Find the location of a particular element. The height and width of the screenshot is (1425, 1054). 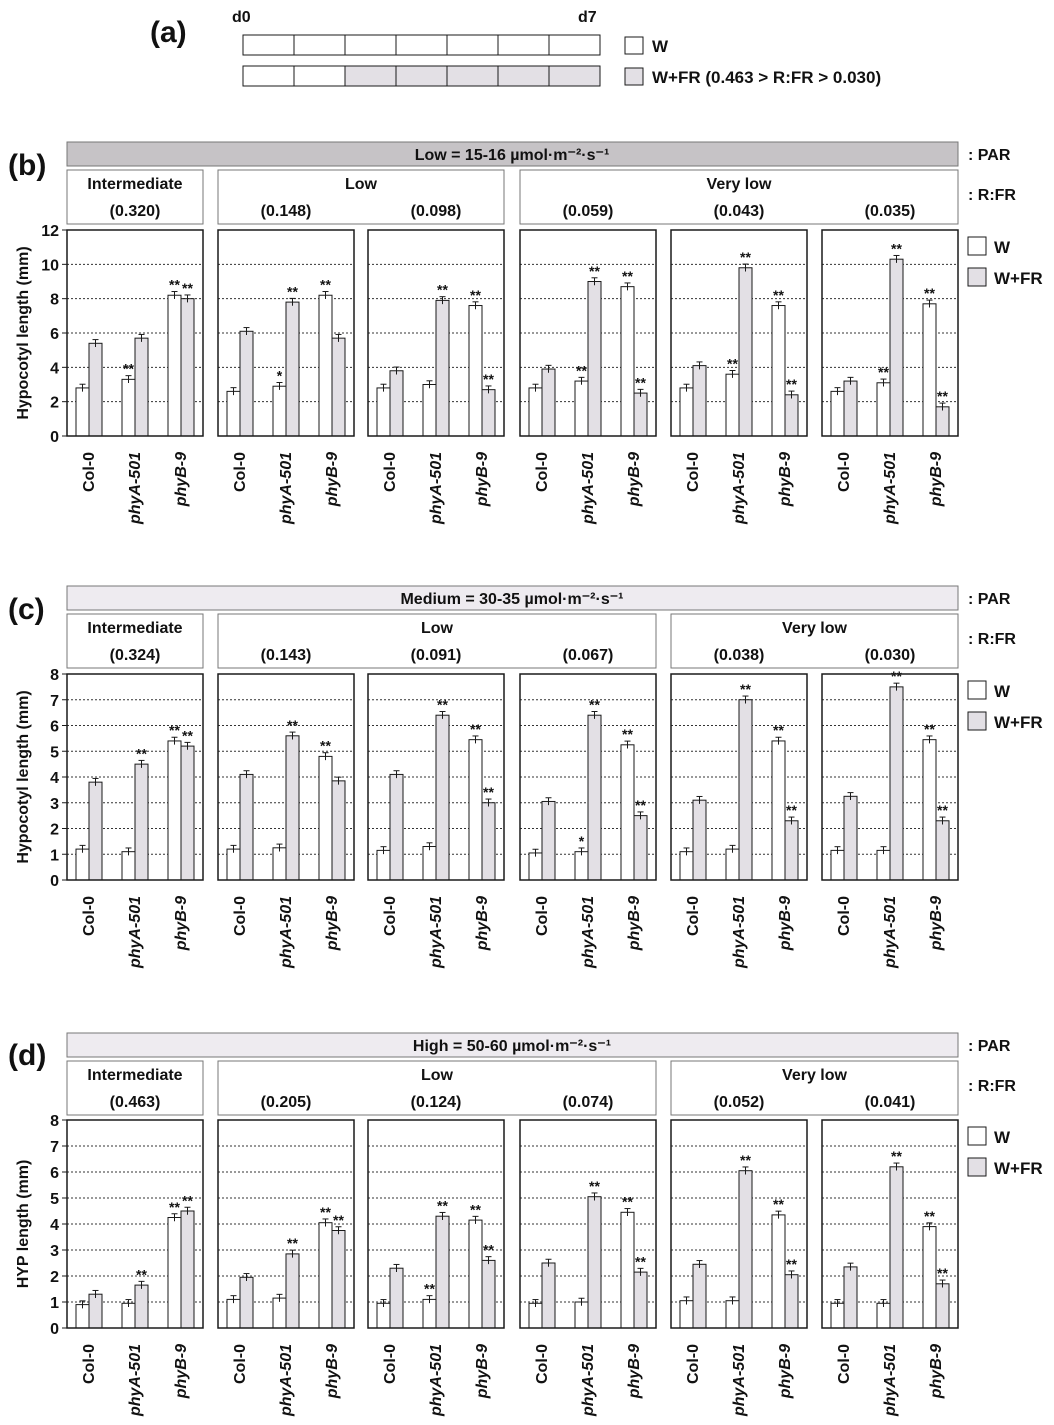

rfr-value-label: (0.035) is located at coordinates (890, 211).